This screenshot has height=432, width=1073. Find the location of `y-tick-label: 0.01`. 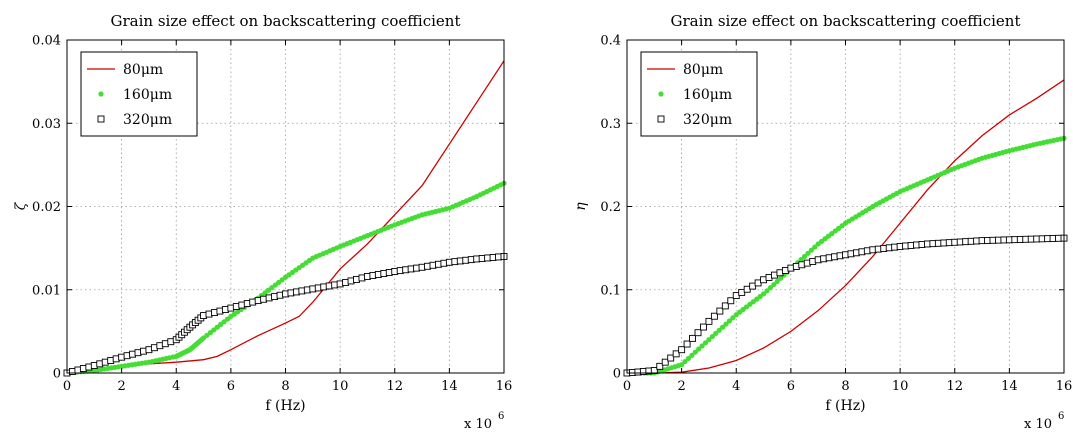

y-tick-label: 0.01 is located at coordinates (46, 290).